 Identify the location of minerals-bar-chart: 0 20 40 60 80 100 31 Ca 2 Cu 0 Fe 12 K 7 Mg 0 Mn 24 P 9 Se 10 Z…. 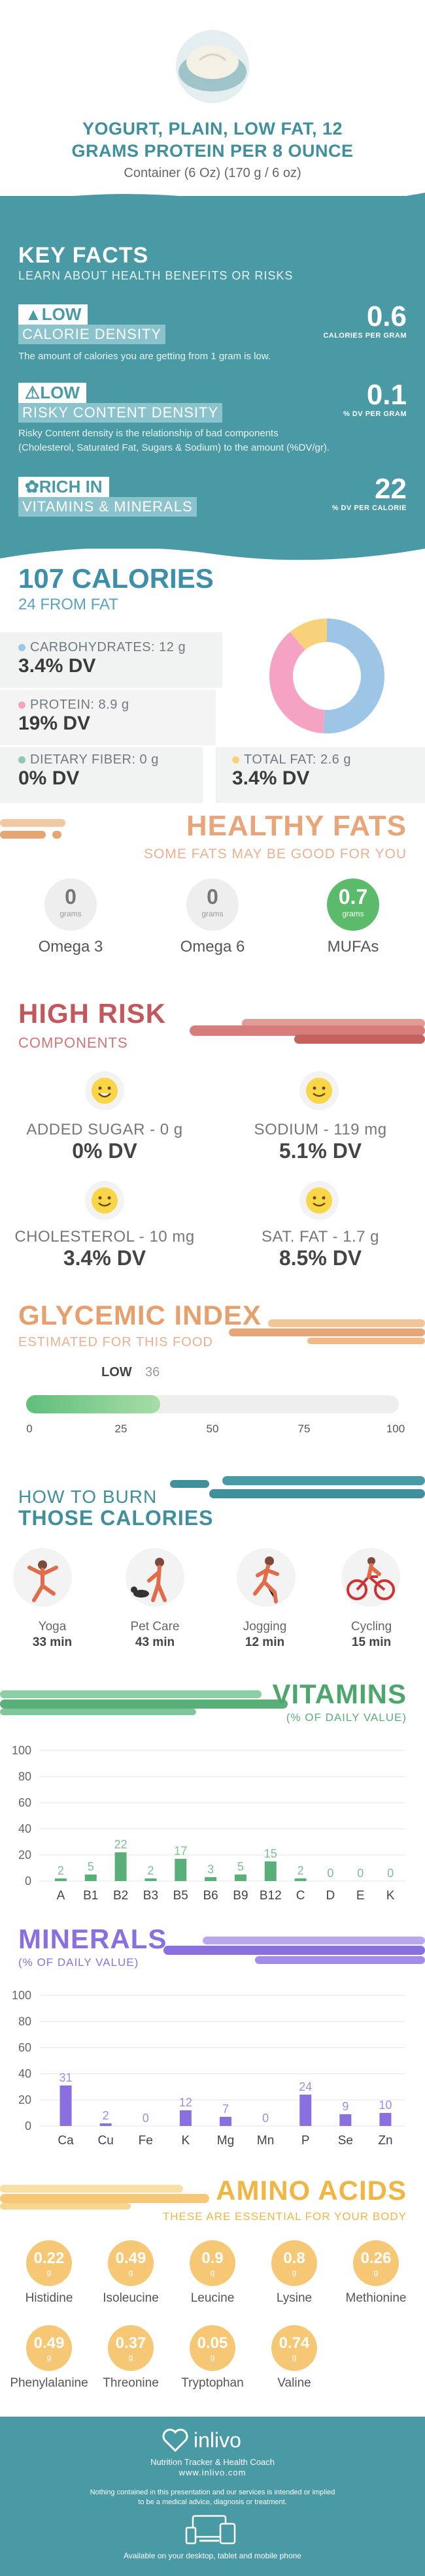
(208, 2068).